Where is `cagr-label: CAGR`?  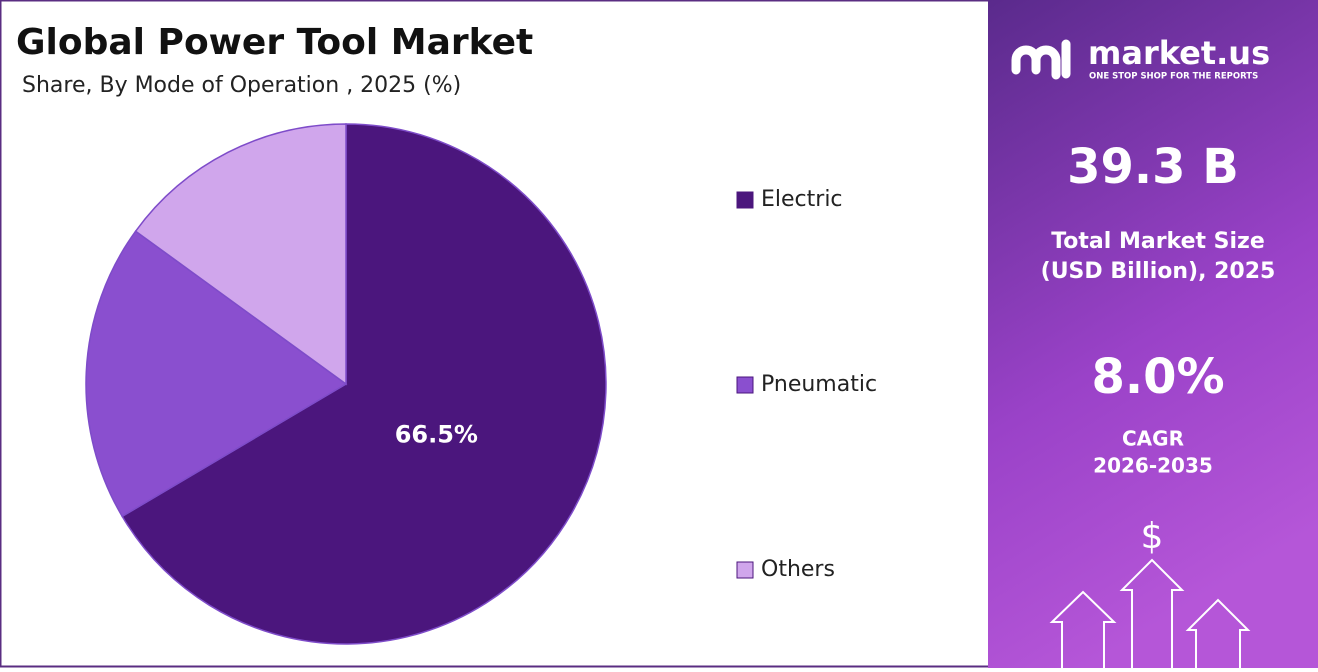
cagr-label: CAGR is located at coordinates (1153, 439).